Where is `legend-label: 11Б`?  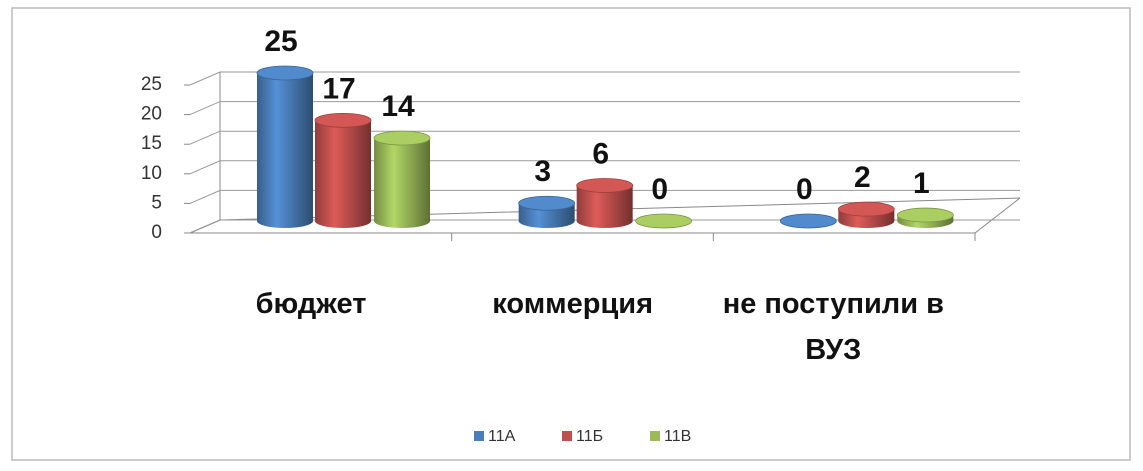
legend-label: 11Б is located at coordinates (589, 436).